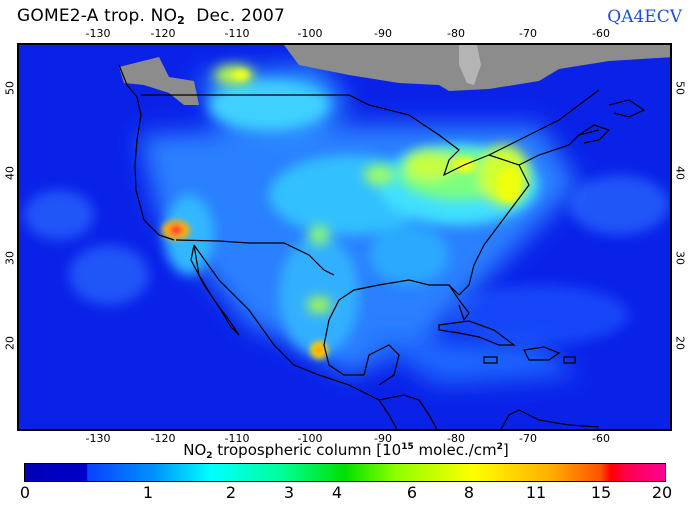  Describe the element at coordinates (289, 492) in the screenshot. I see `colorbar-tick: 3` at that location.